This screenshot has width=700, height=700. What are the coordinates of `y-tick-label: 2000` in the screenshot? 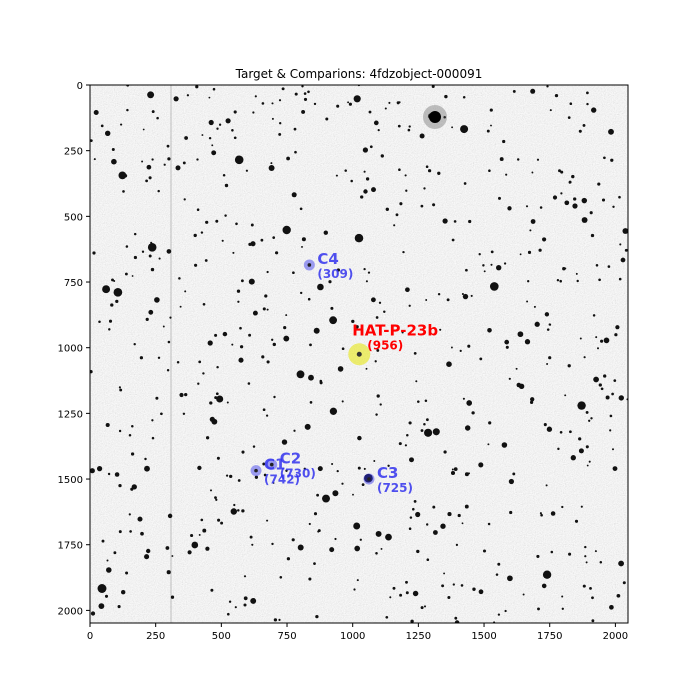 It's located at (70, 611).